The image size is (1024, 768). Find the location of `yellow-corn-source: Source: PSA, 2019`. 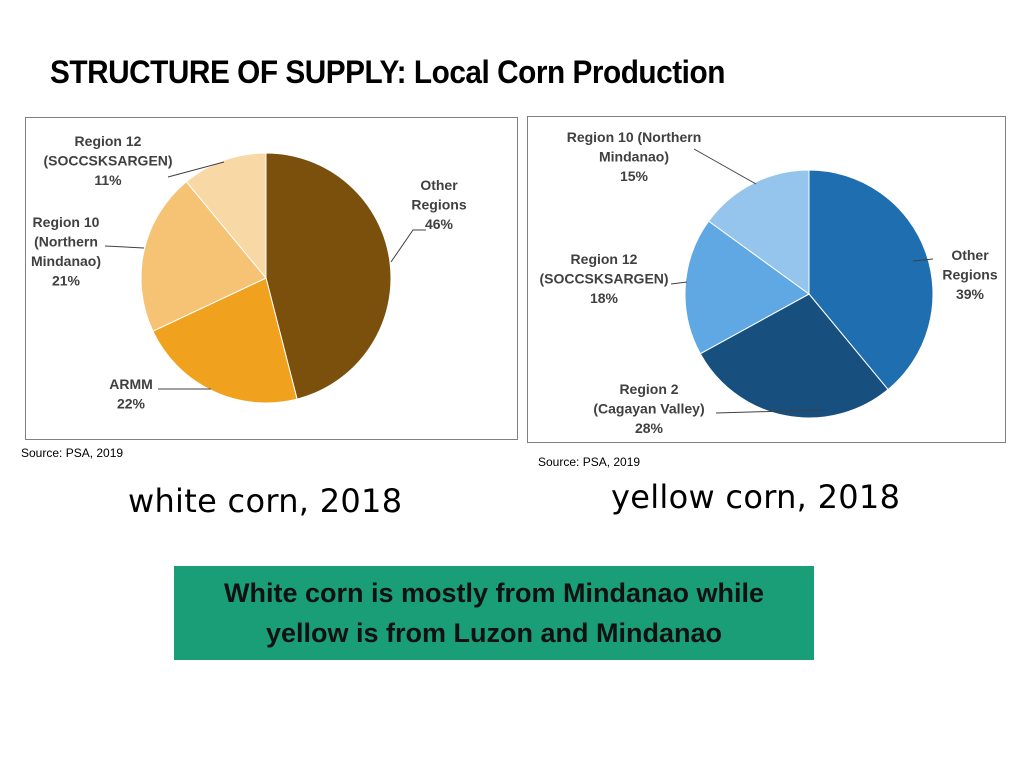

yellow-corn-source: Source: PSA, 2019 is located at coordinates (589, 462).